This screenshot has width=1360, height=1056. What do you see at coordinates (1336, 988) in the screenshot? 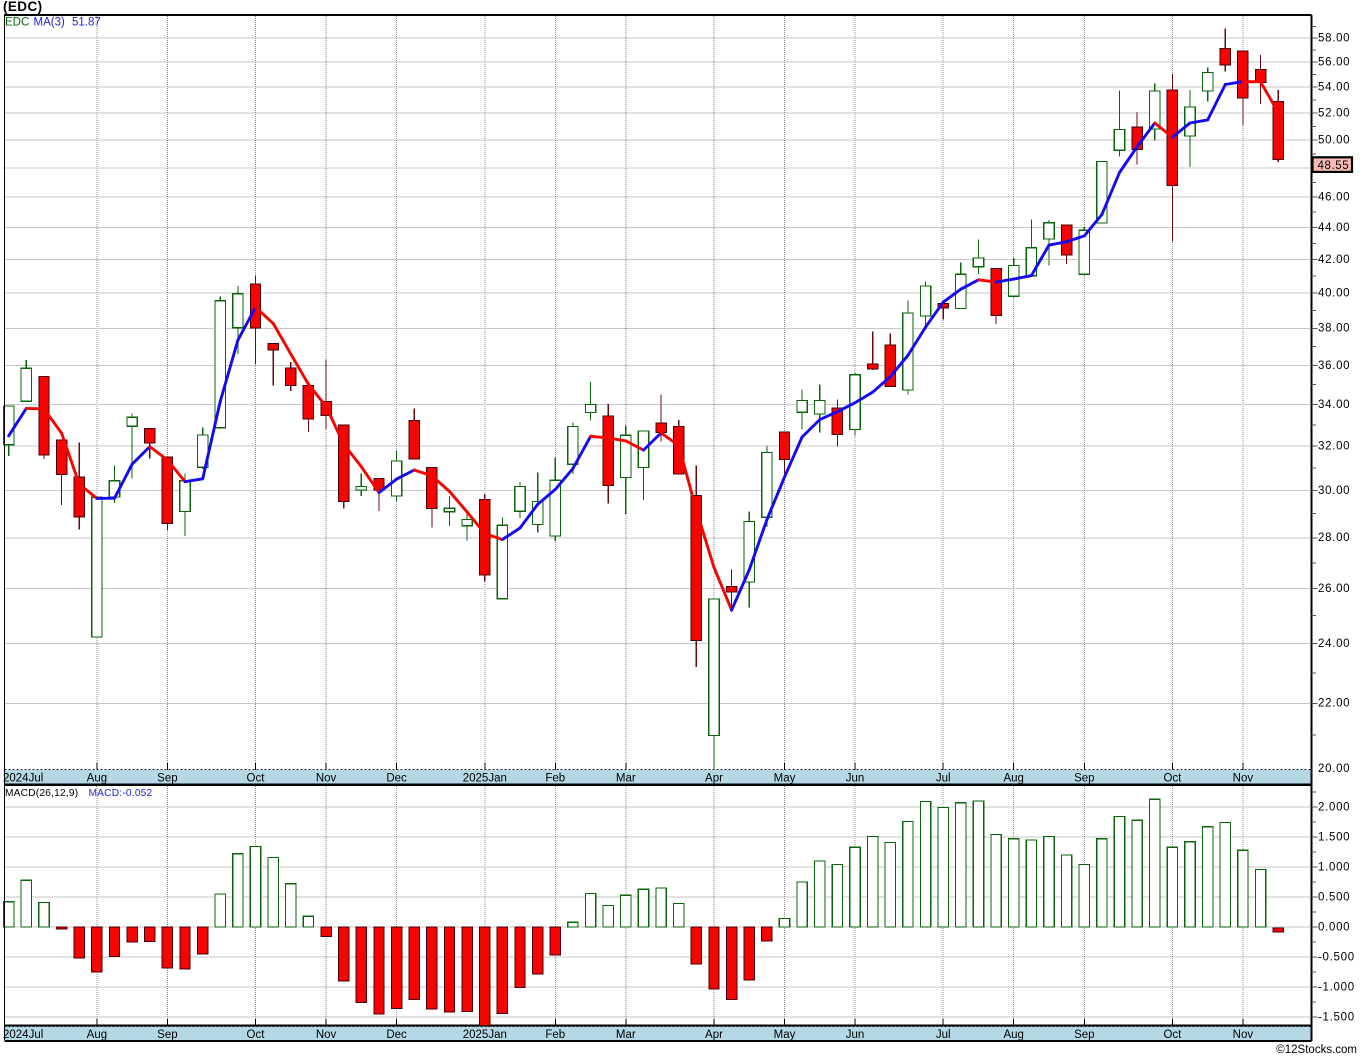
I see `svg-text: -1.000` at bounding box center [1336, 988].